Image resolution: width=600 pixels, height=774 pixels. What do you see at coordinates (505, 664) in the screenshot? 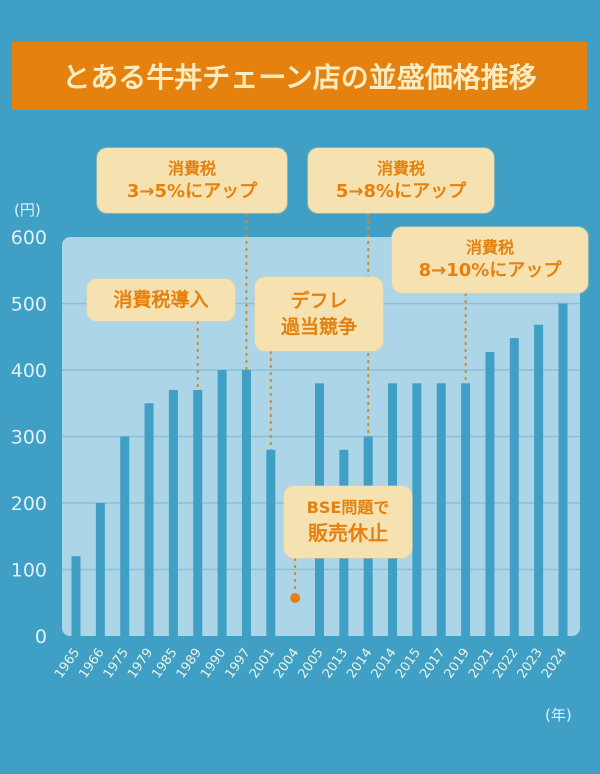
I see `x-tick-label: 2022` at bounding box center [505, 664].